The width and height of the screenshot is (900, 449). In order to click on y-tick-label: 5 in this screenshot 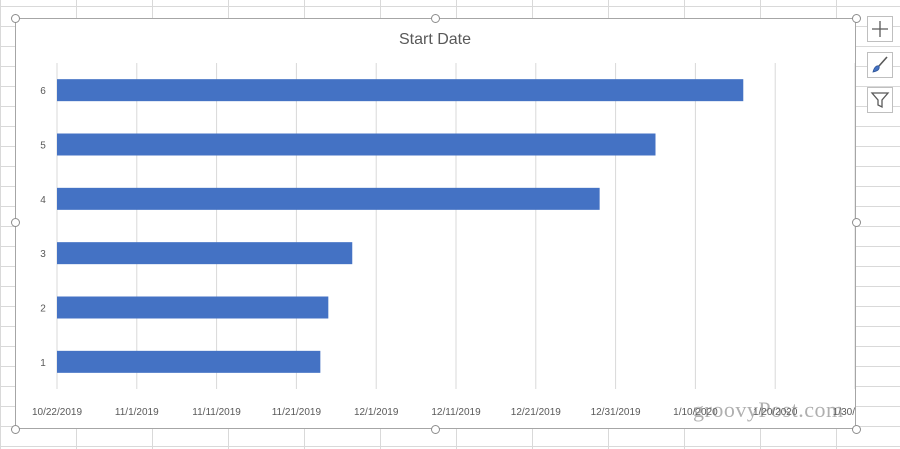, I will do `click(43, 146)`.